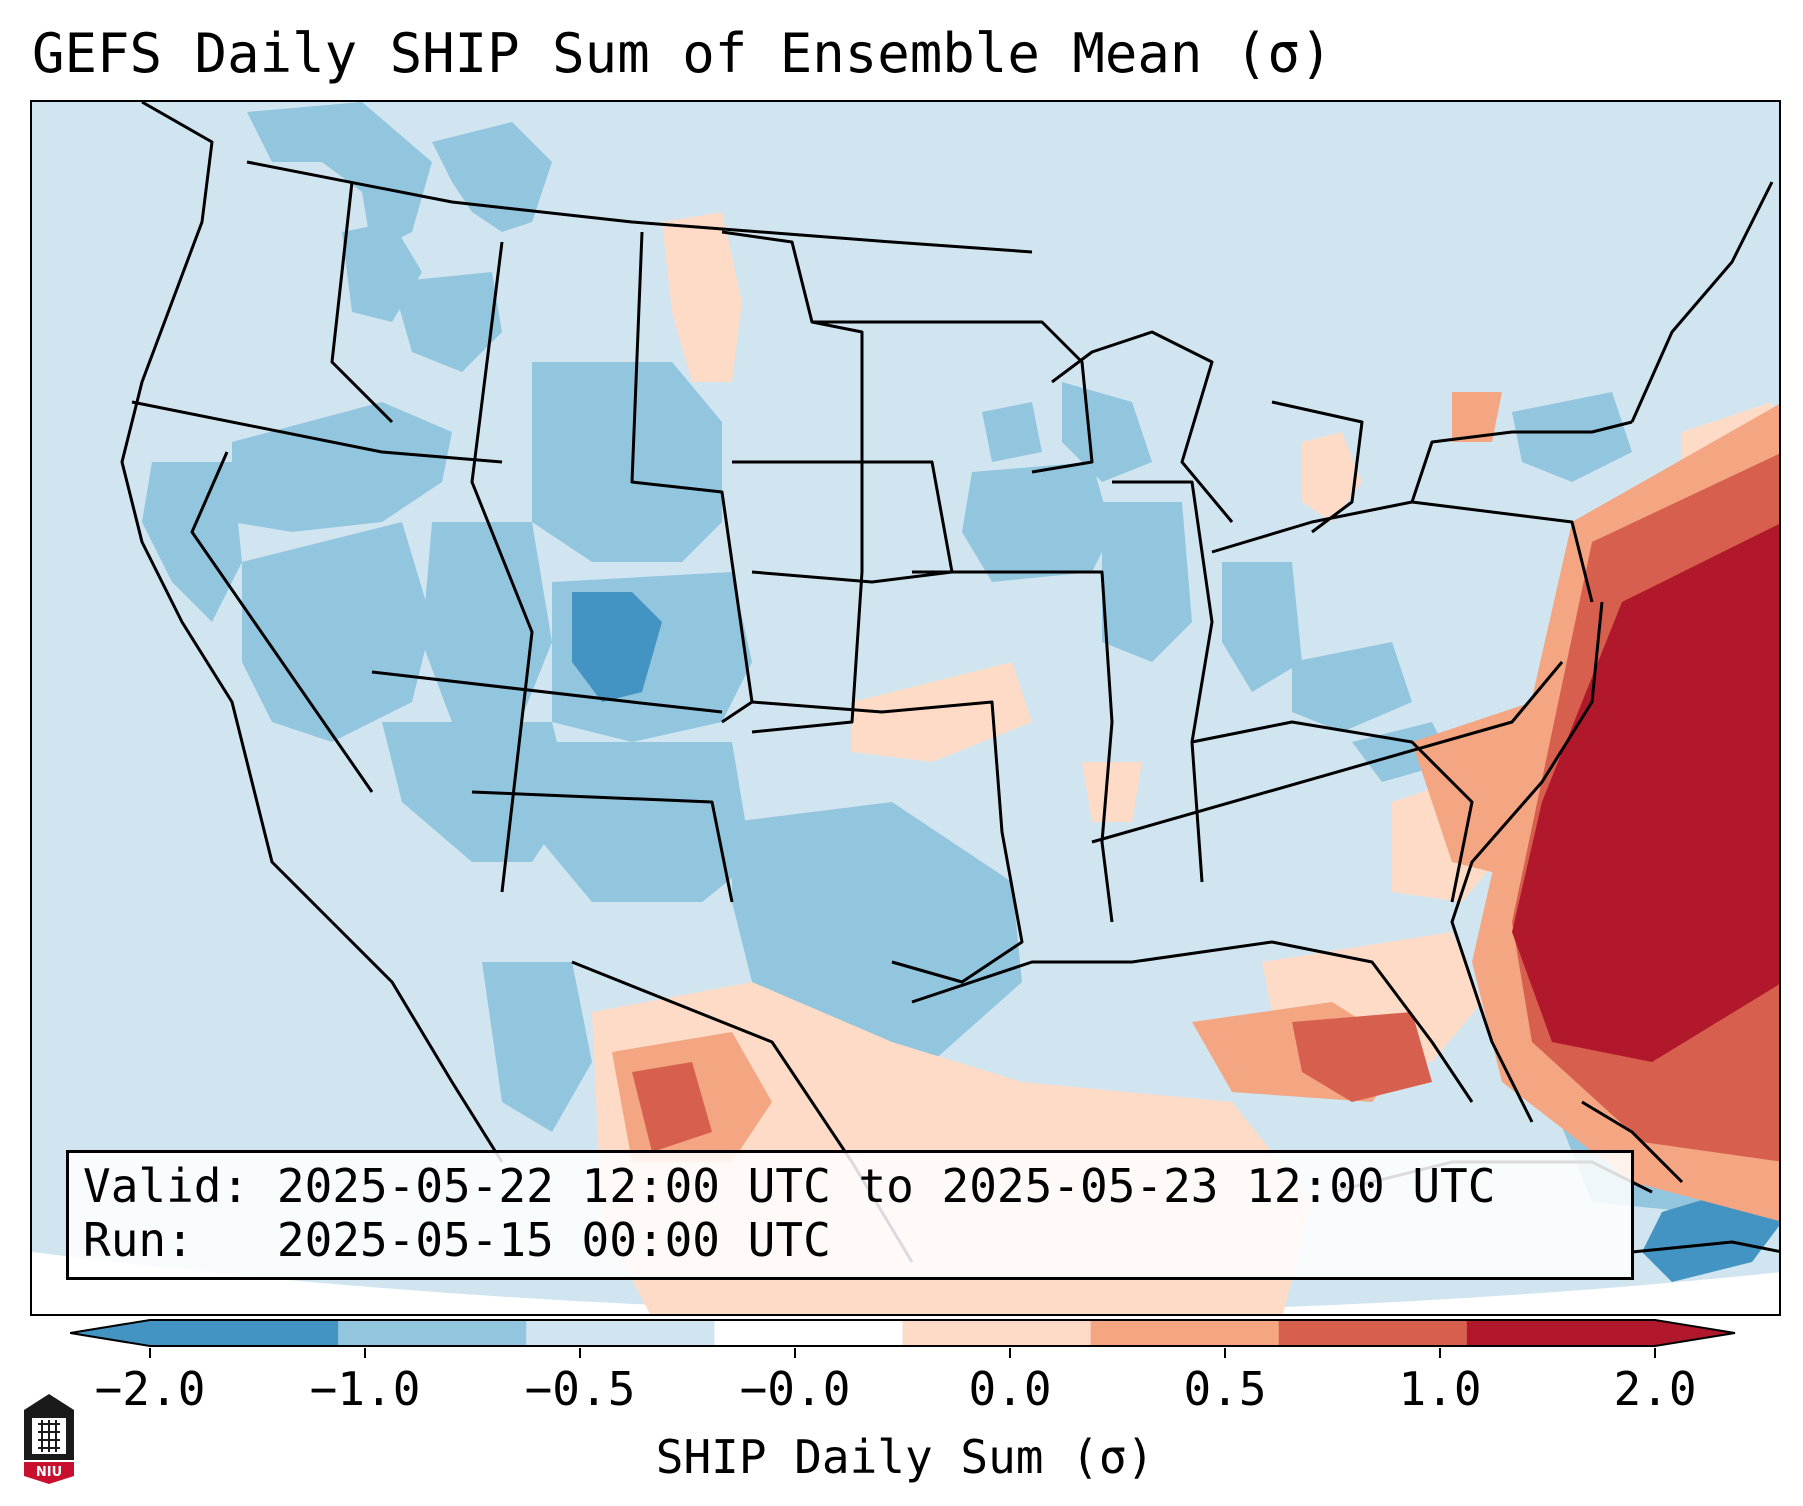 Image resolution: width=1803 pixels, height=1506 pixels. What do you see at coordinates (110, 1333) in the screenshot?
I see `colorbar-extend-low` at bounding box center [110, 1333].